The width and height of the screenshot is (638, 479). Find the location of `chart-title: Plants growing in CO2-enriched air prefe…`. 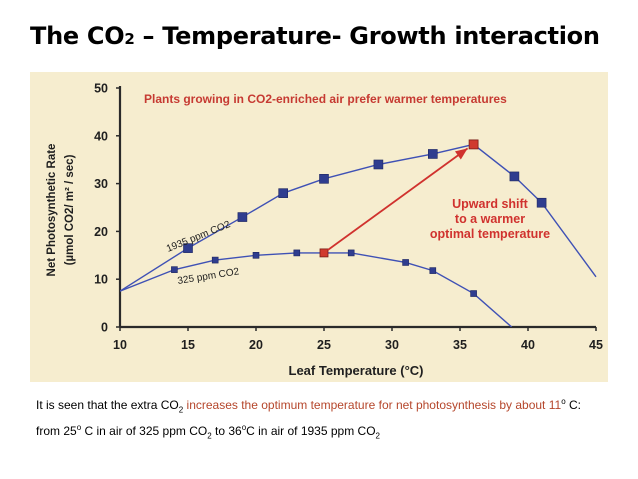

chart-title: Plants growing in CO2-enriched air prefe… is located at coordinates (325, 99).